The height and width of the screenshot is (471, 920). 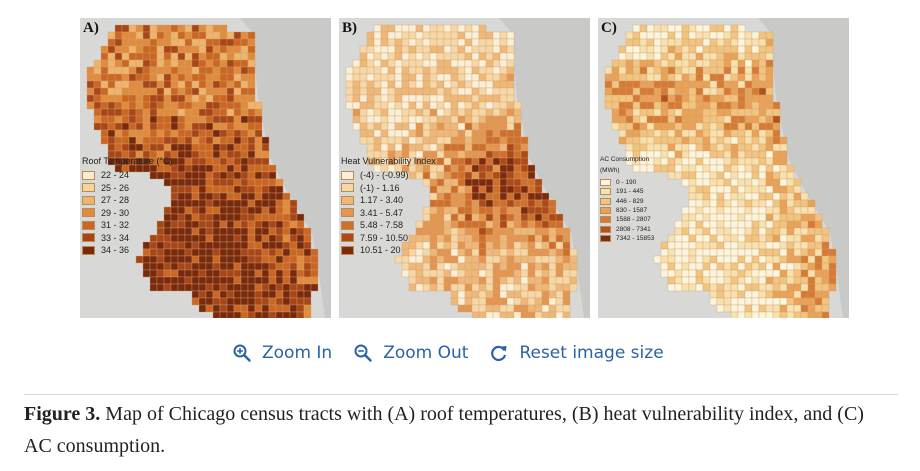 I want to click on reset-image-size-button: Reset image size, so click(x=576, y=353).